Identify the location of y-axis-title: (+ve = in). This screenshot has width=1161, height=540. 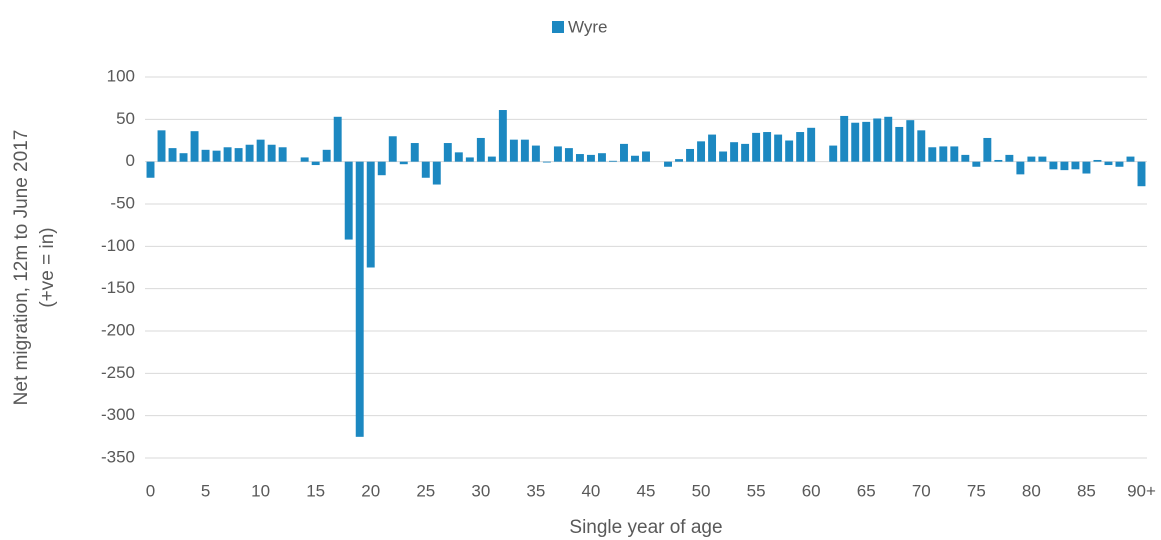
(47, 267).